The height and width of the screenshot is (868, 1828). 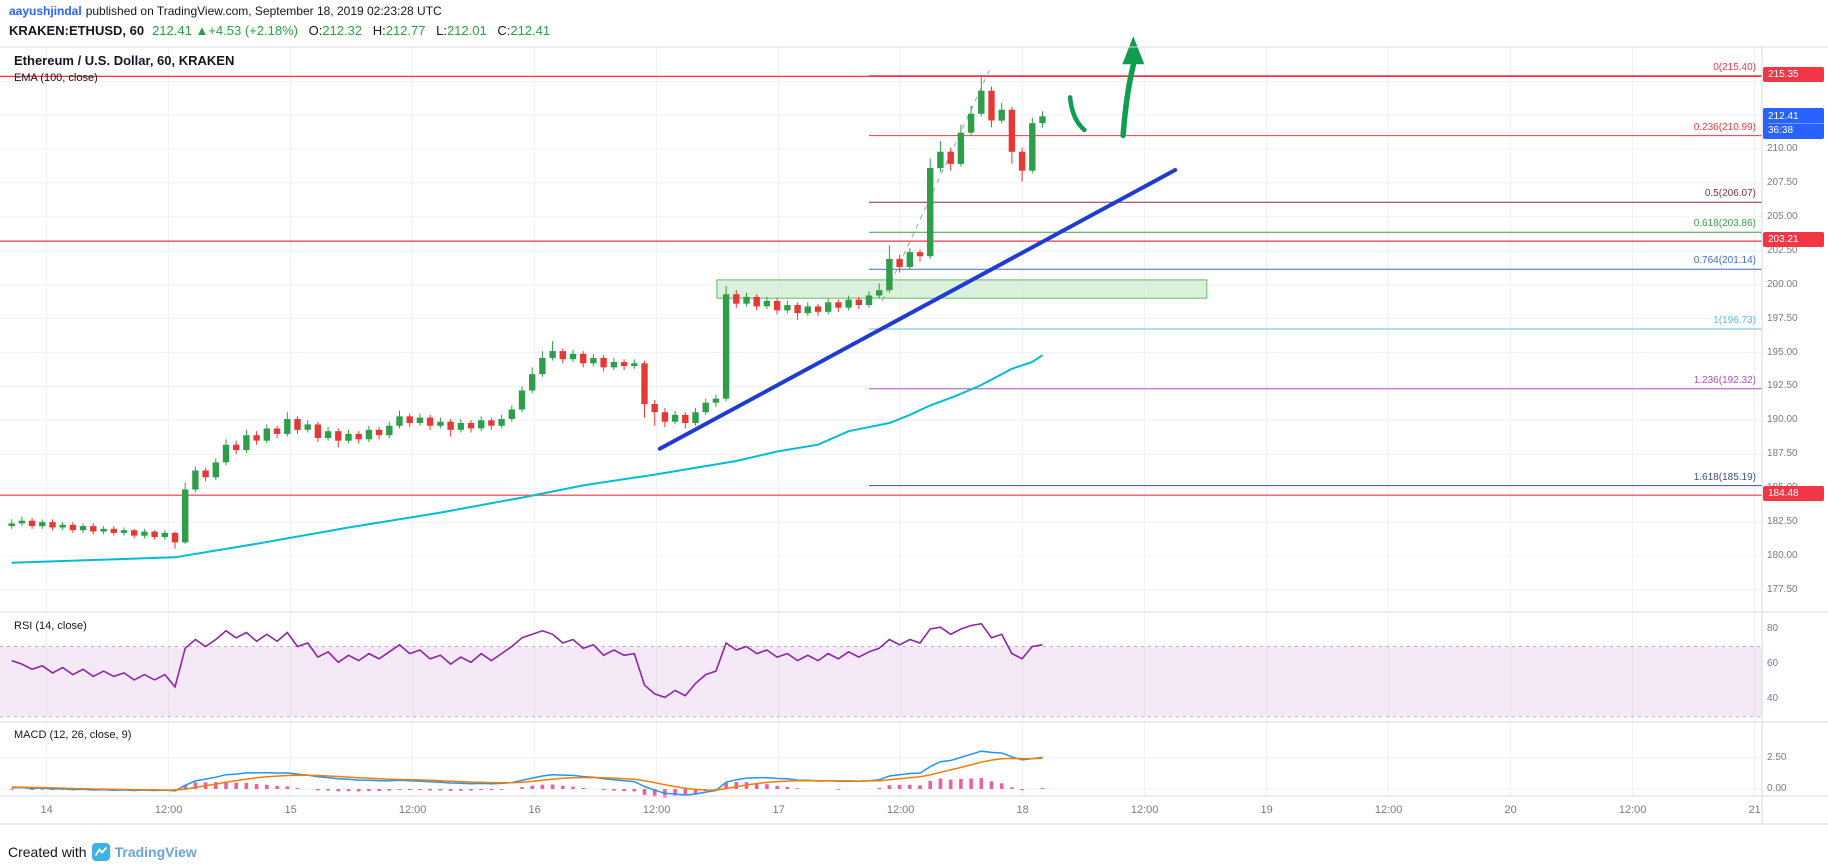 What do you see at coordinates (399, 30) in the screenshot?
I see `ohlc-high: H:212.77` at bounding box center [399, 30].